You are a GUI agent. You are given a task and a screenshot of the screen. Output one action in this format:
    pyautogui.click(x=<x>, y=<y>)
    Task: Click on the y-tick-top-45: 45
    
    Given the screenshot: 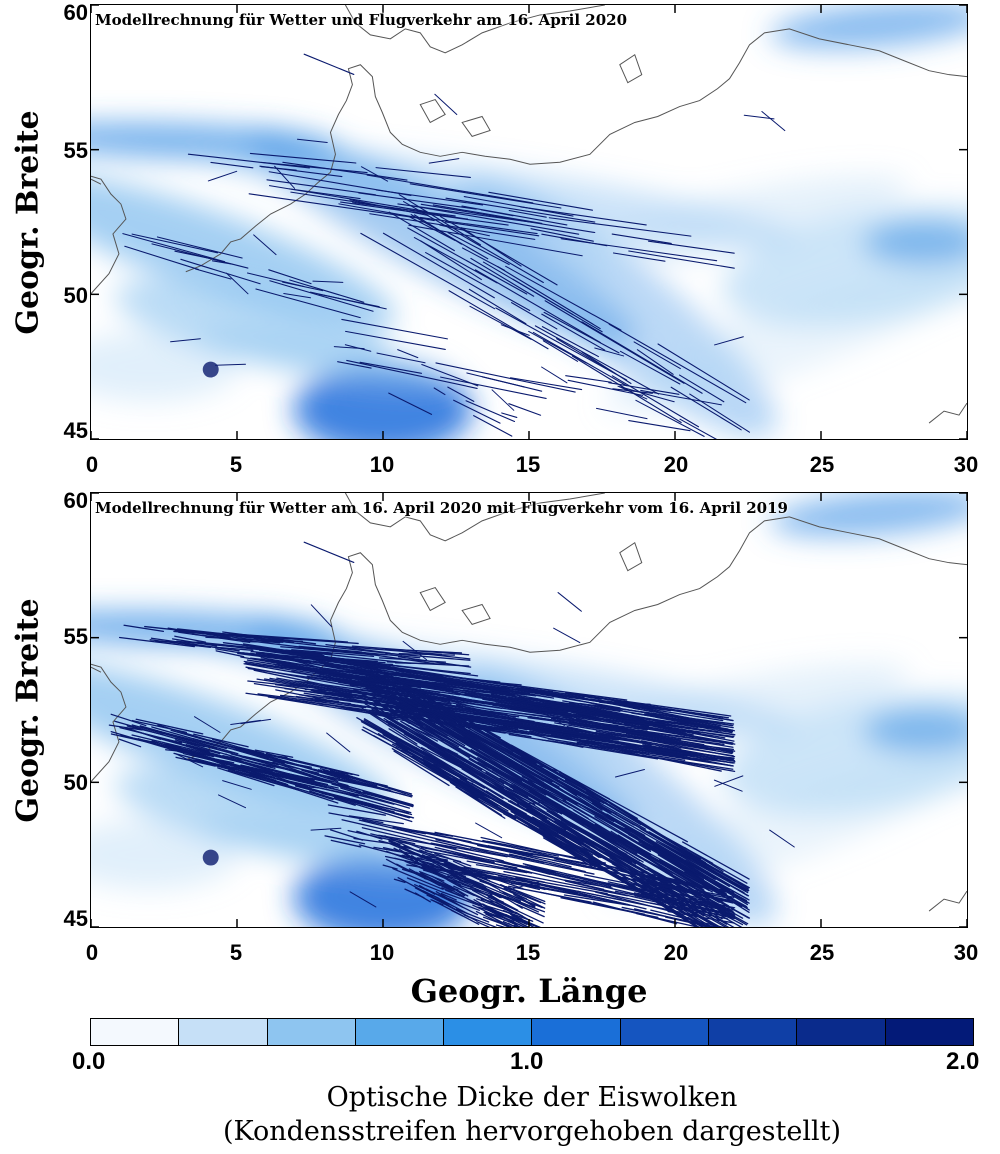 What is the action you would take?
    pyautogui.click(x=75, y=430)
    